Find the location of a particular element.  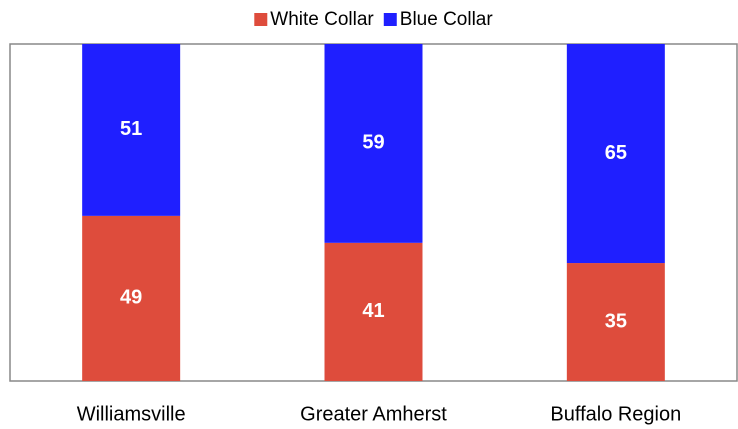

x-tick-label: Greater Amherst is located at coordinates (373, 414).